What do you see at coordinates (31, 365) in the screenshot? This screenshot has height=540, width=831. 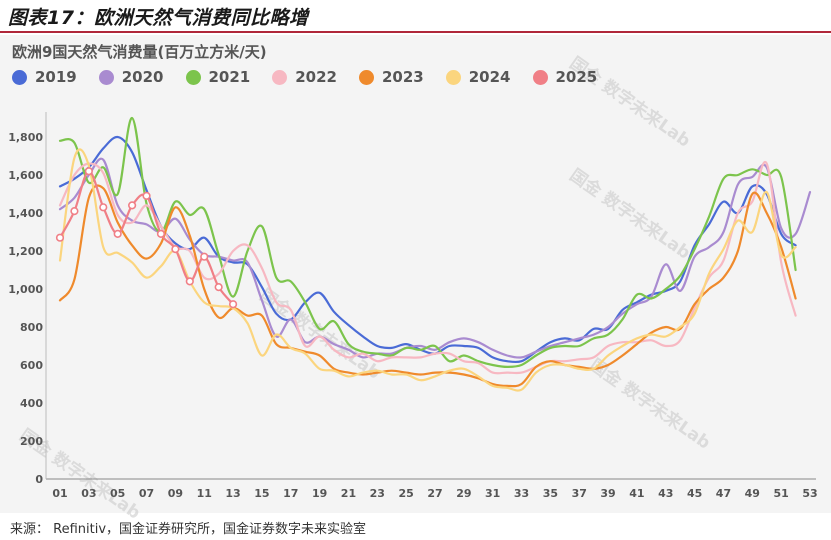 I see `y-tick-label: 600` at bounding box center [31, 365].